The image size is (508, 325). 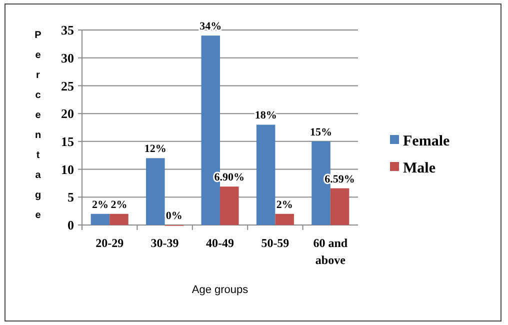 What do you see at coordinates (155, 149) in the screenshot?
I see `data-label: 12%` at bounding box center [155, 149].